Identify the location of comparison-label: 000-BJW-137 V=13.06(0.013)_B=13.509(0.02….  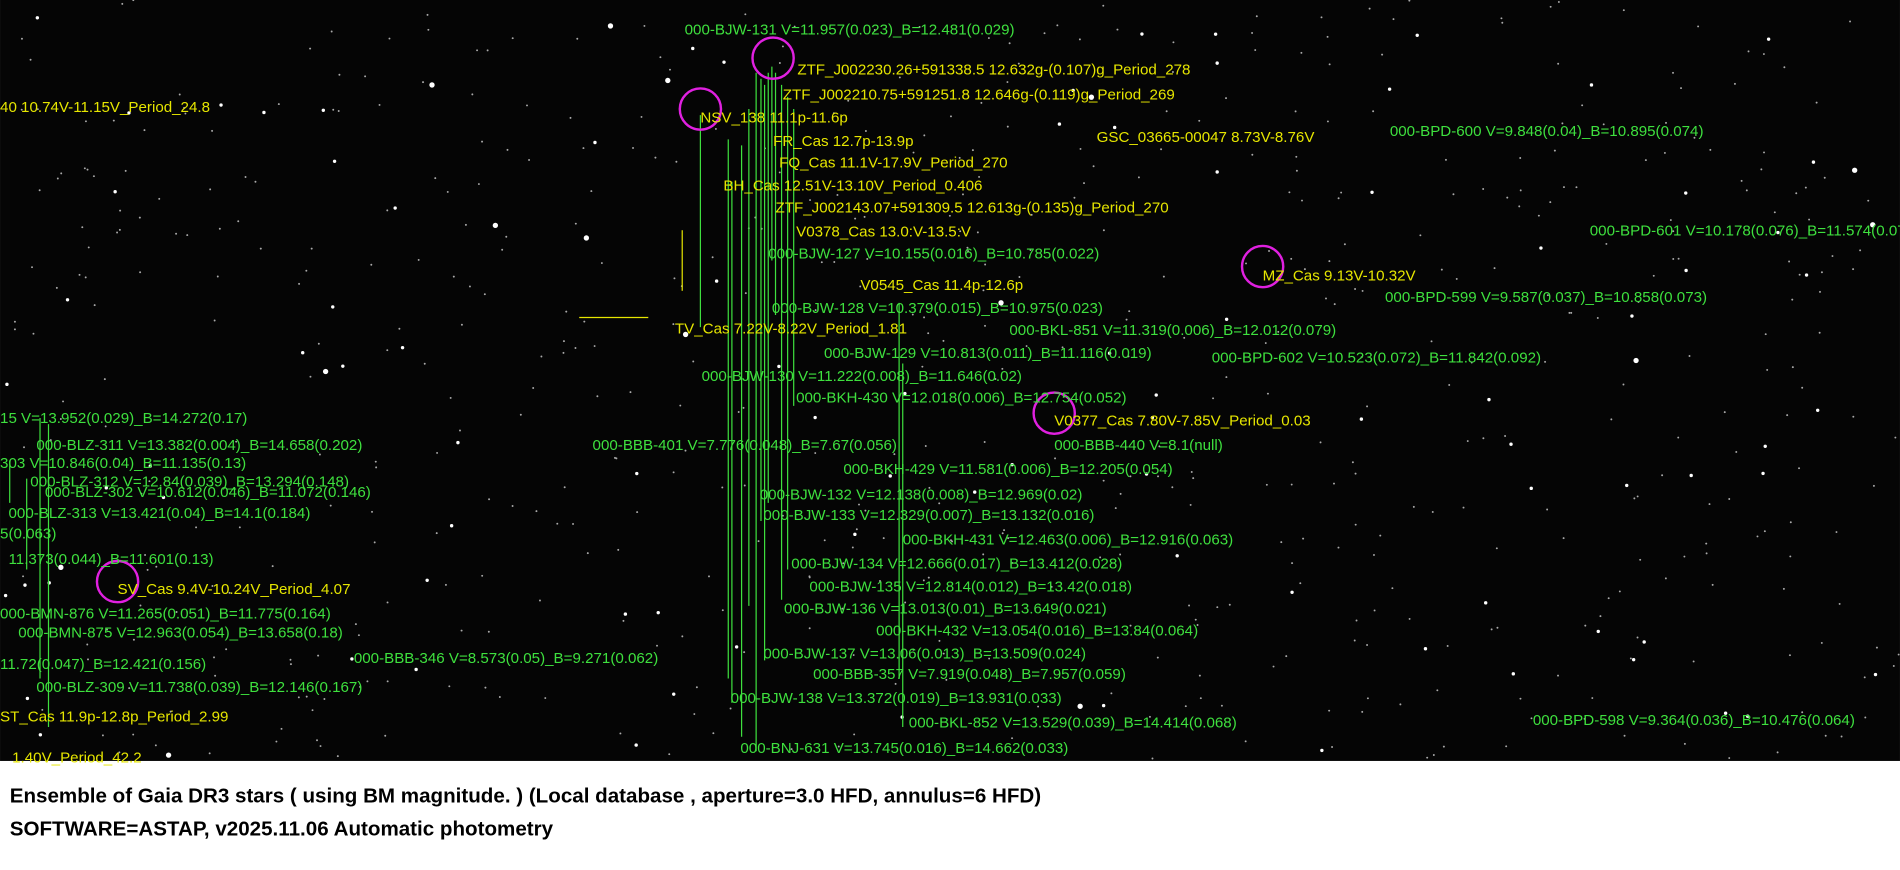
(924, 653).